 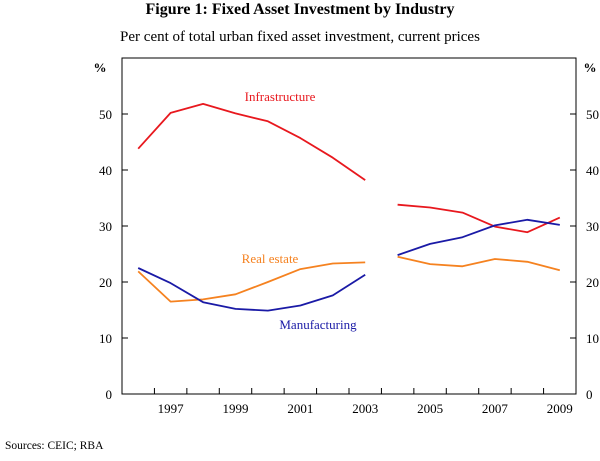 I want to click on x-tick-label: 2009, so click(x=560, y=408).